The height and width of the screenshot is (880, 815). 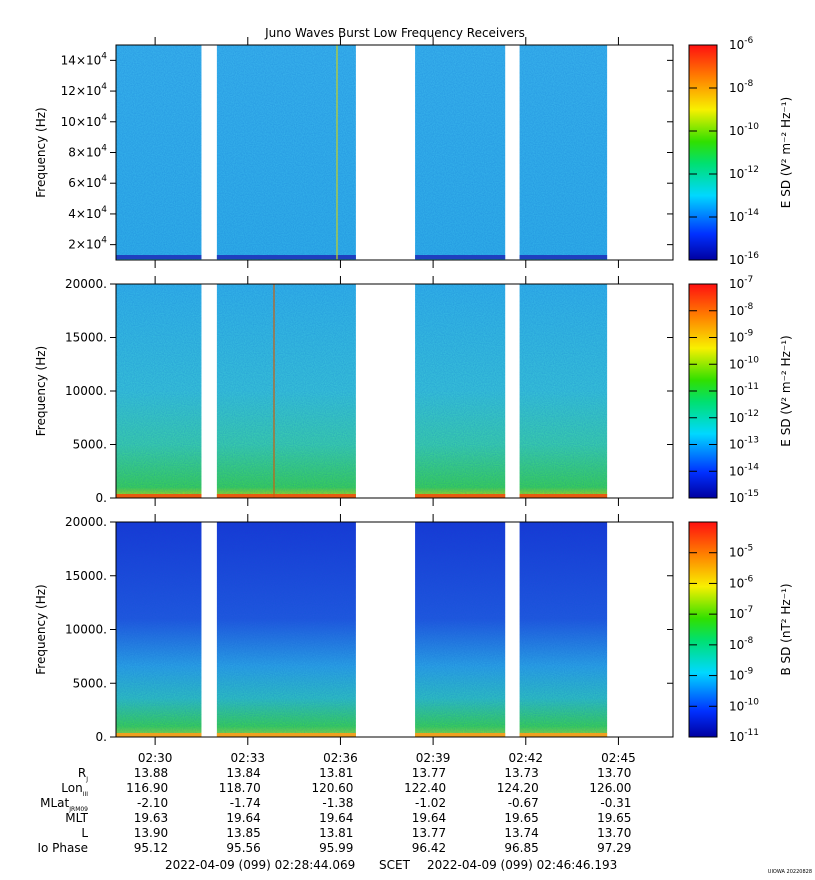 What do you see at coordinates (744, 736) in the screenshot?
I see `colorbar-tick-label: 10⁻¹¹` at bounding box center [744, 736].